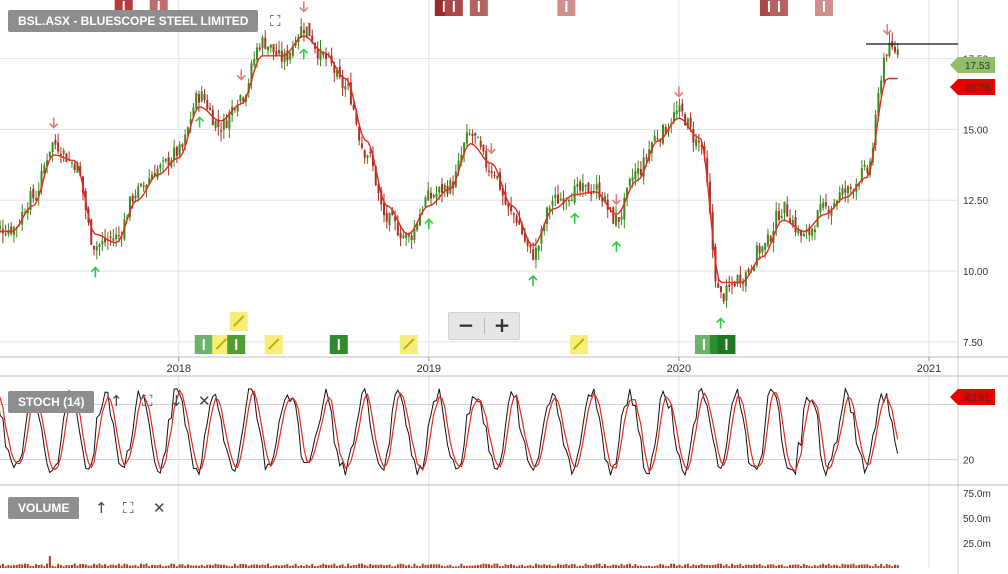 The height and width of the screenshot is (574, 1008). What do you see at coordinates (449, 562) in the screenshot?
I see `volume-bars` at bounding box center [449, 562].